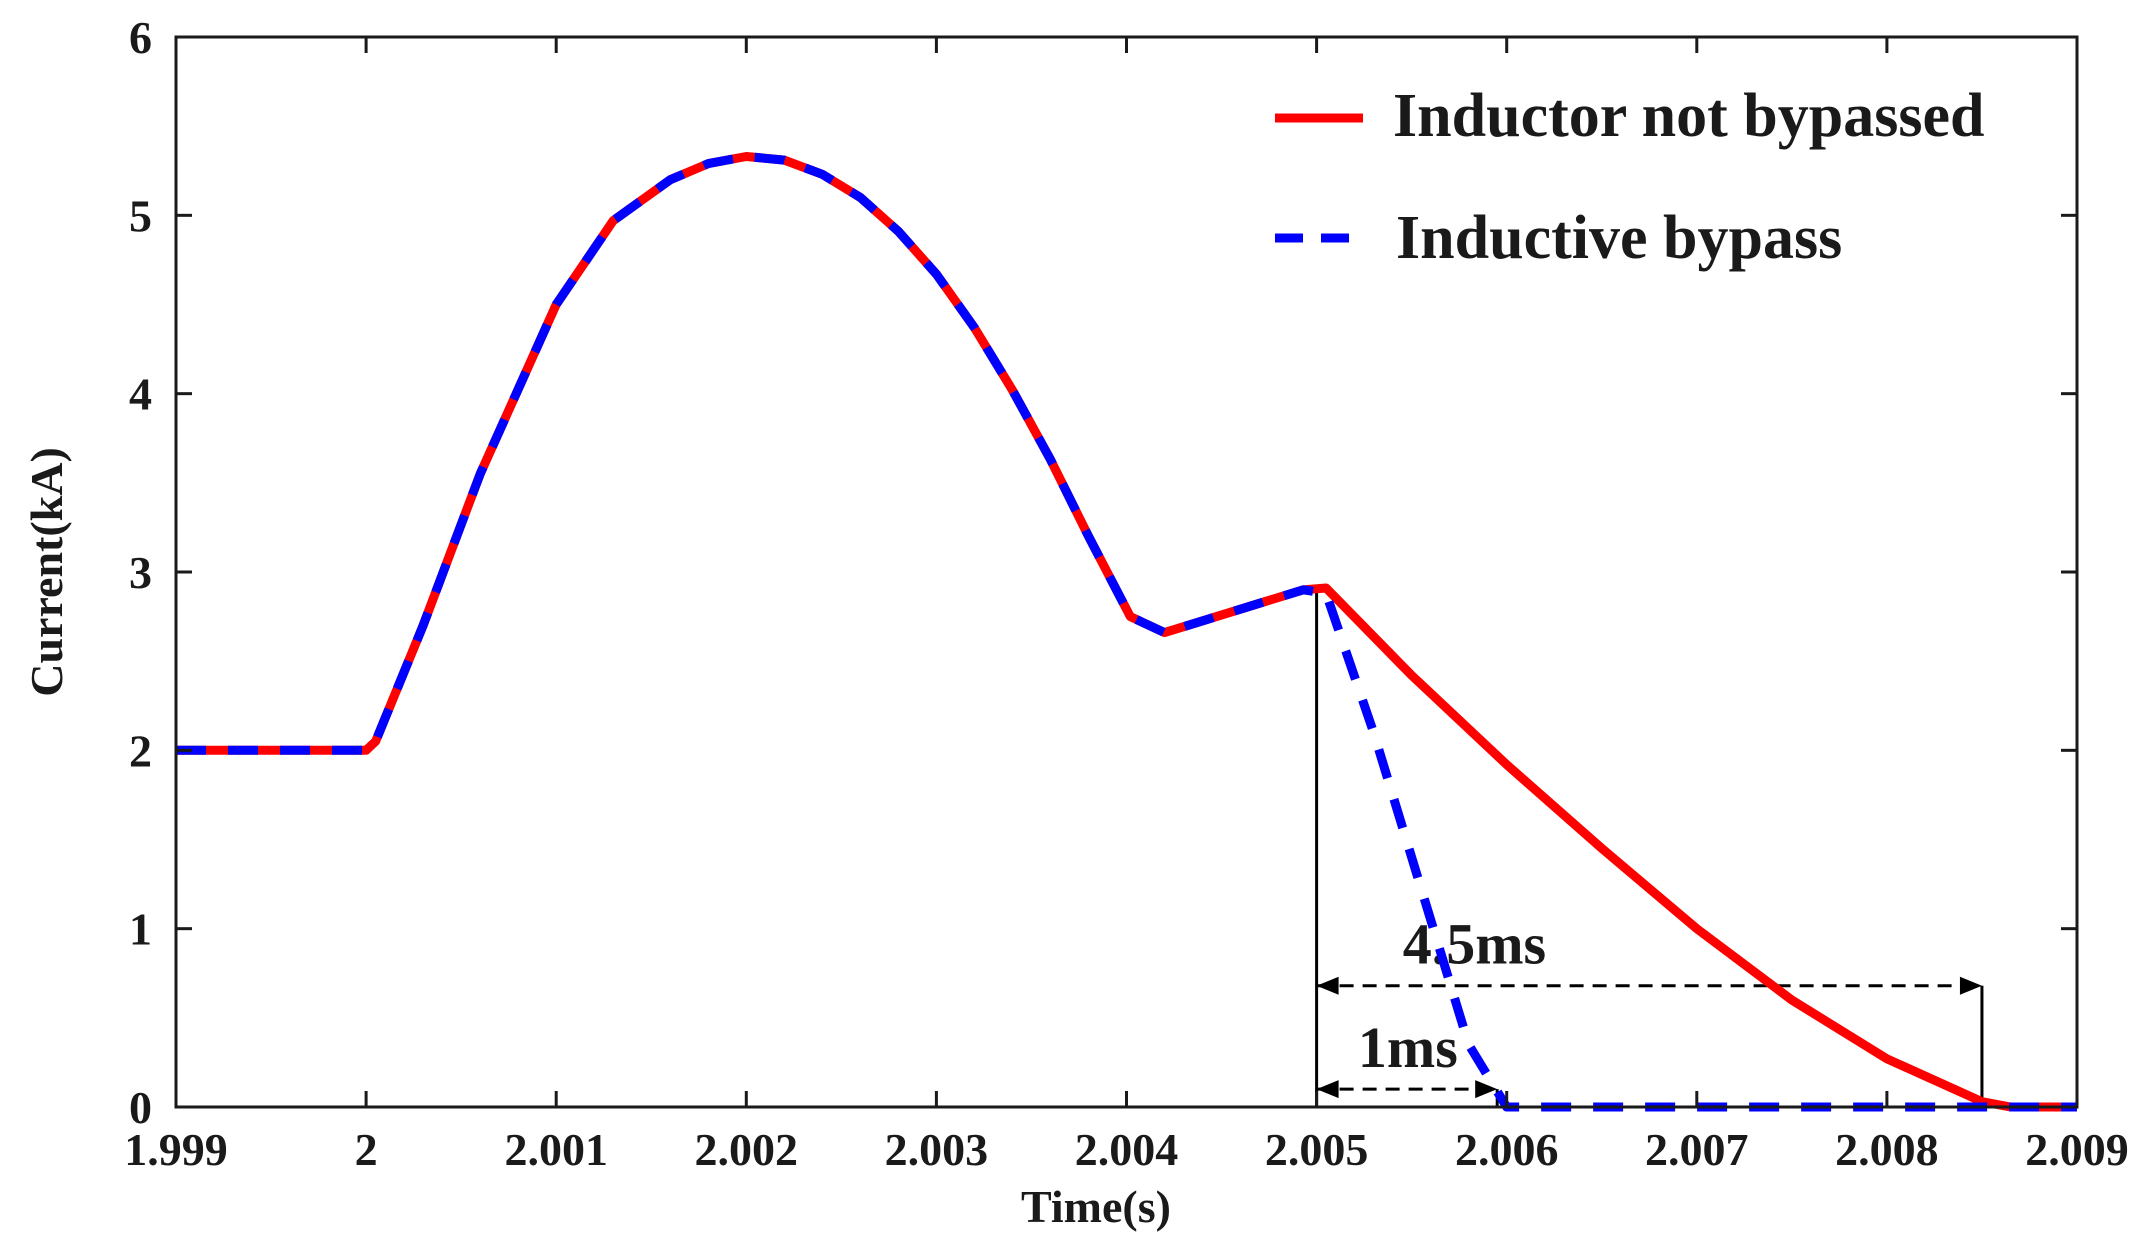 Image resolution: width=2139 pixels, height=1248 pixels. I want to click on x-tick-label: 2.009, so click(2077, 1149).